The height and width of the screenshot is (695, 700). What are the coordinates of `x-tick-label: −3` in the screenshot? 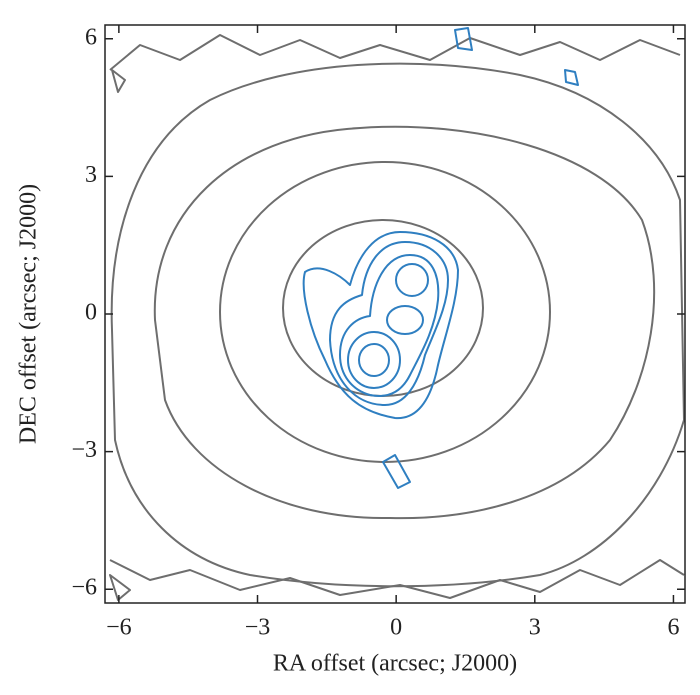 It's located at (258, 628).